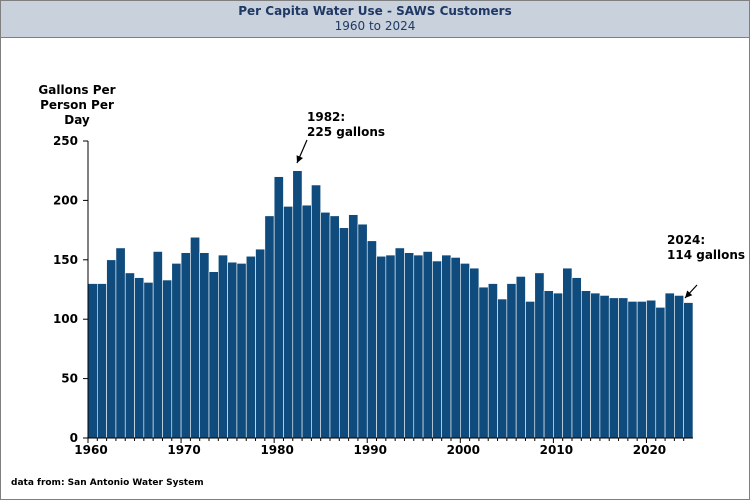 This screenshot has width=750, height=500. What do you see at coordinates (641, 370) in the screenshot?
I see `bar-2019` at bounding box center [641, 370].